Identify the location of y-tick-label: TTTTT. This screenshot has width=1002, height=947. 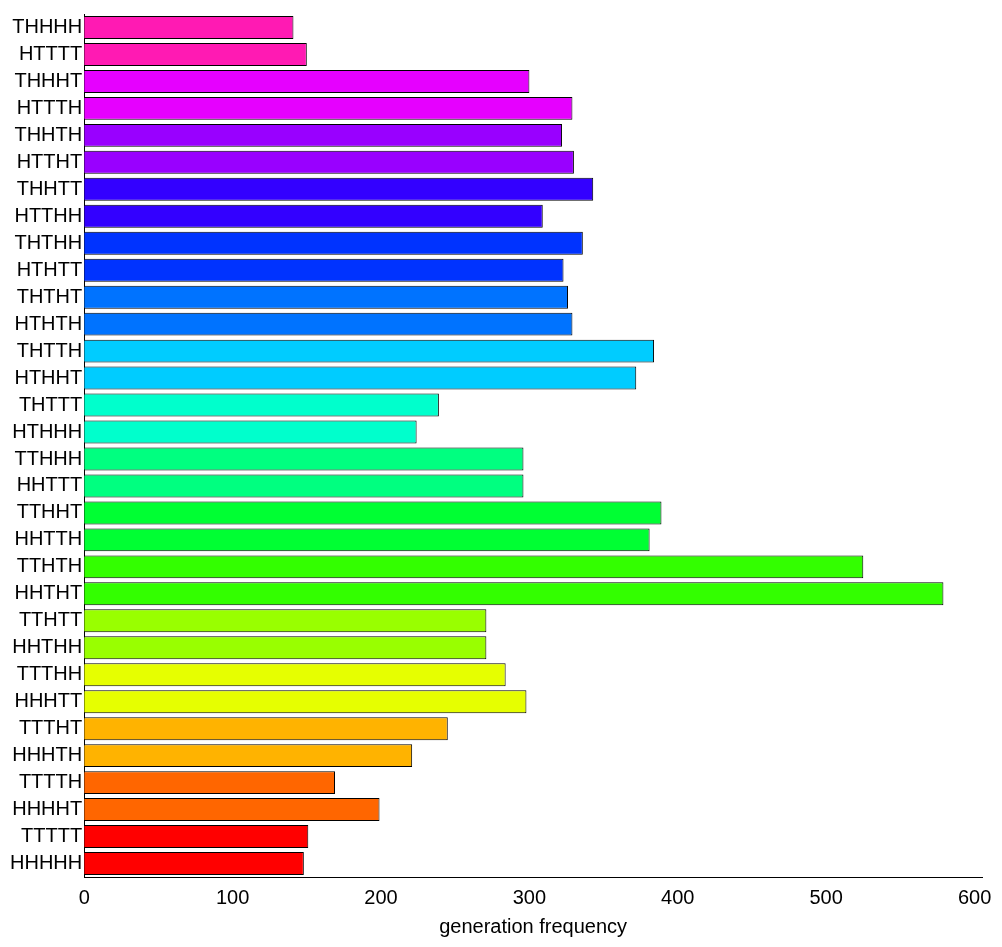
(52, 835).